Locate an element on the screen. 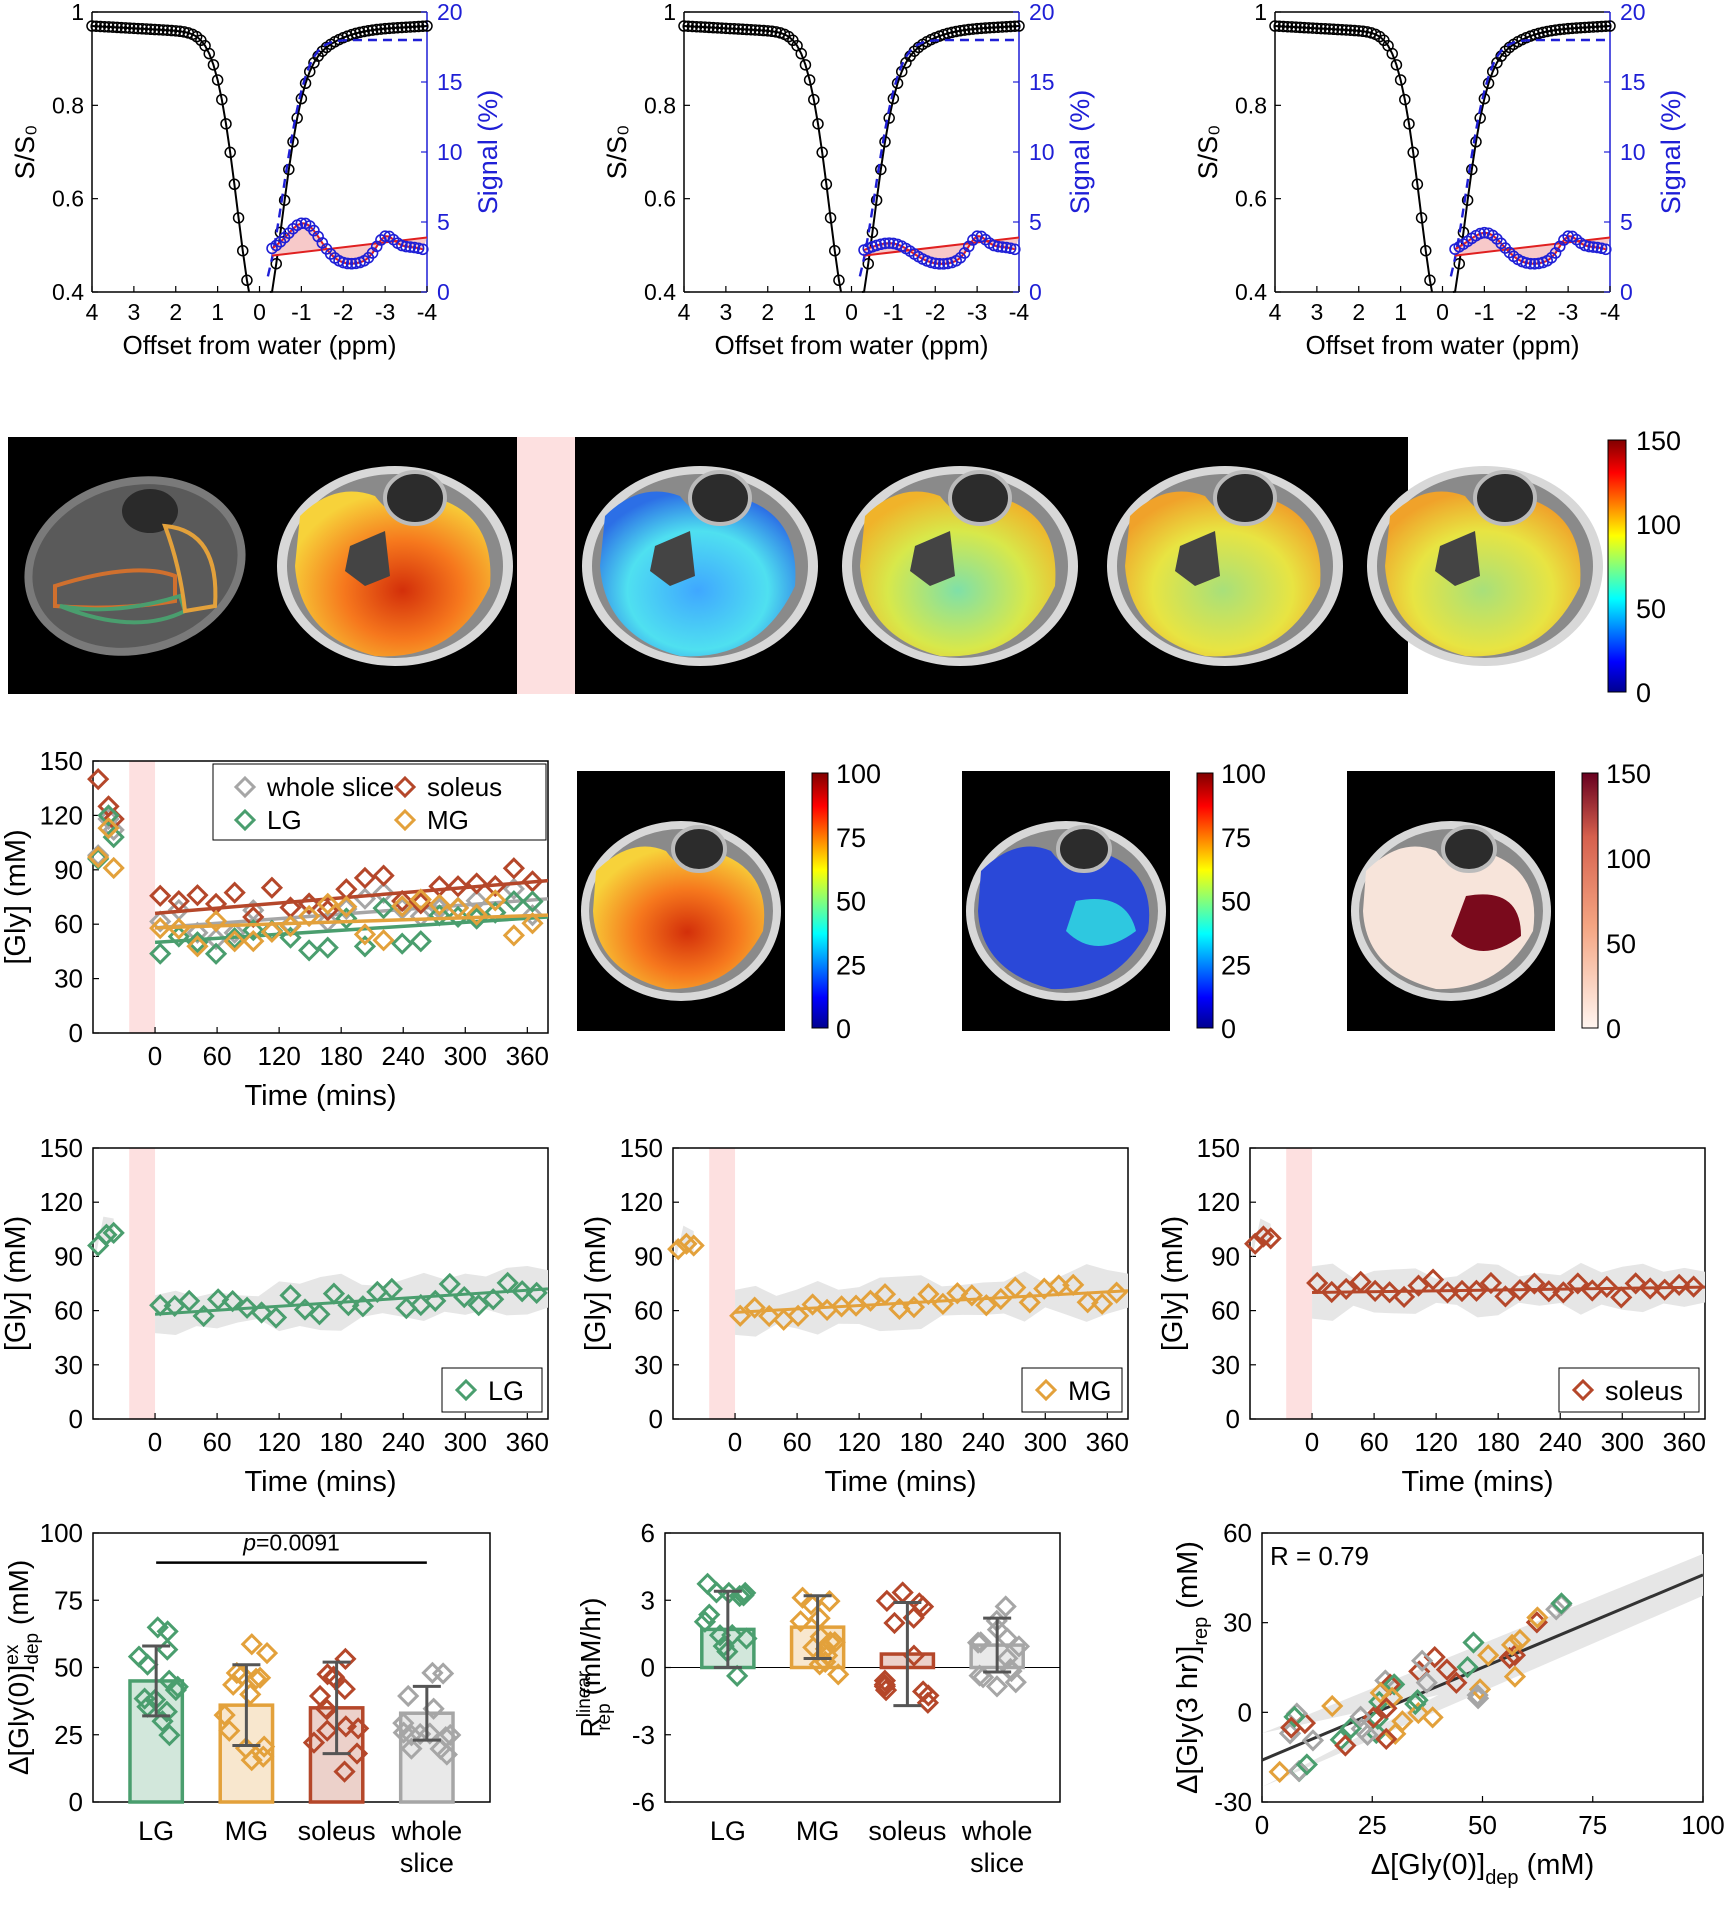 The image size is (1732, 1906). series-soleus is located at coordinates (318, 848).